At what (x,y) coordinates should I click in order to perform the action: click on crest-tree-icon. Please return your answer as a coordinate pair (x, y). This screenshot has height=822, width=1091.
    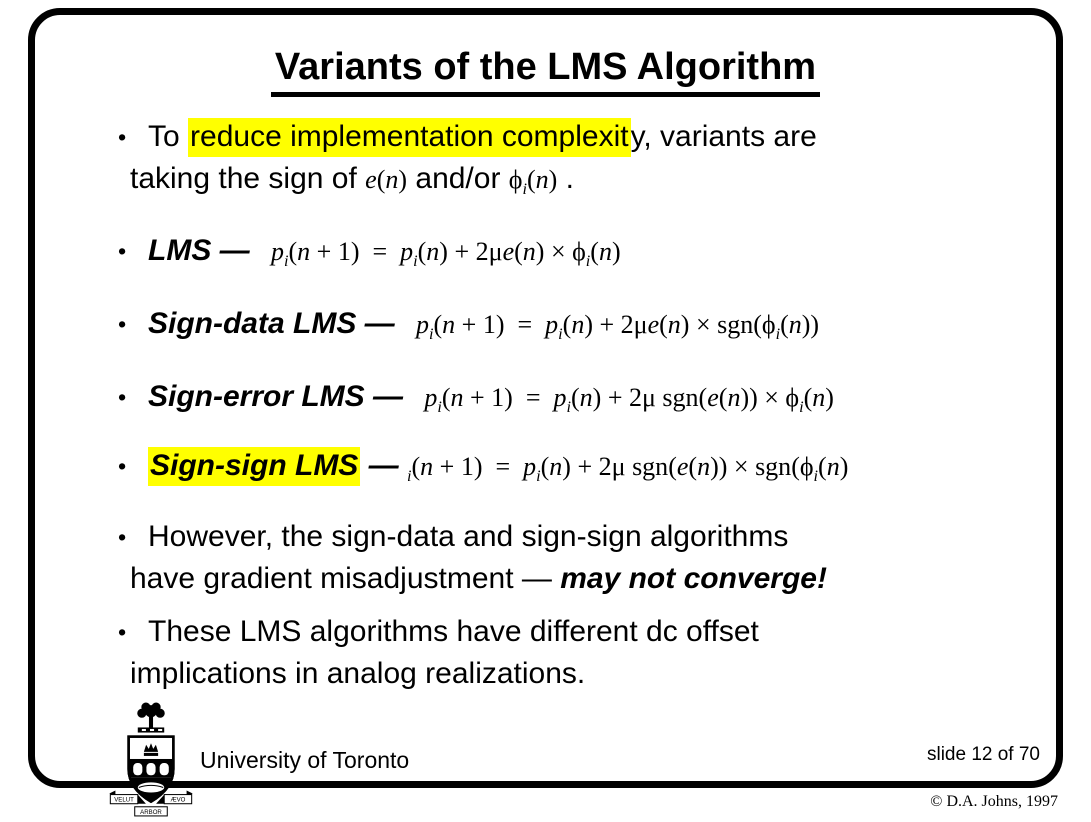
    Looking at the image, I should click on (151, 717).